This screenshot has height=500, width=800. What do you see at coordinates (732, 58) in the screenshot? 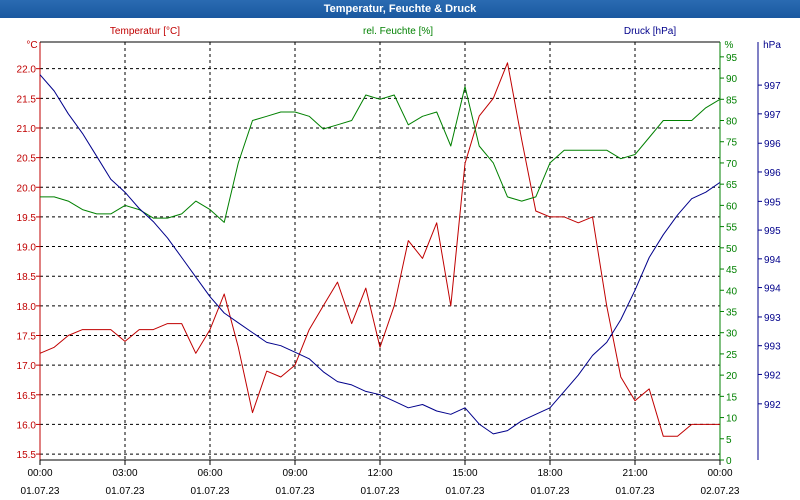
I see `humidity-tick-label: 95` at bounding box center [732, 58].